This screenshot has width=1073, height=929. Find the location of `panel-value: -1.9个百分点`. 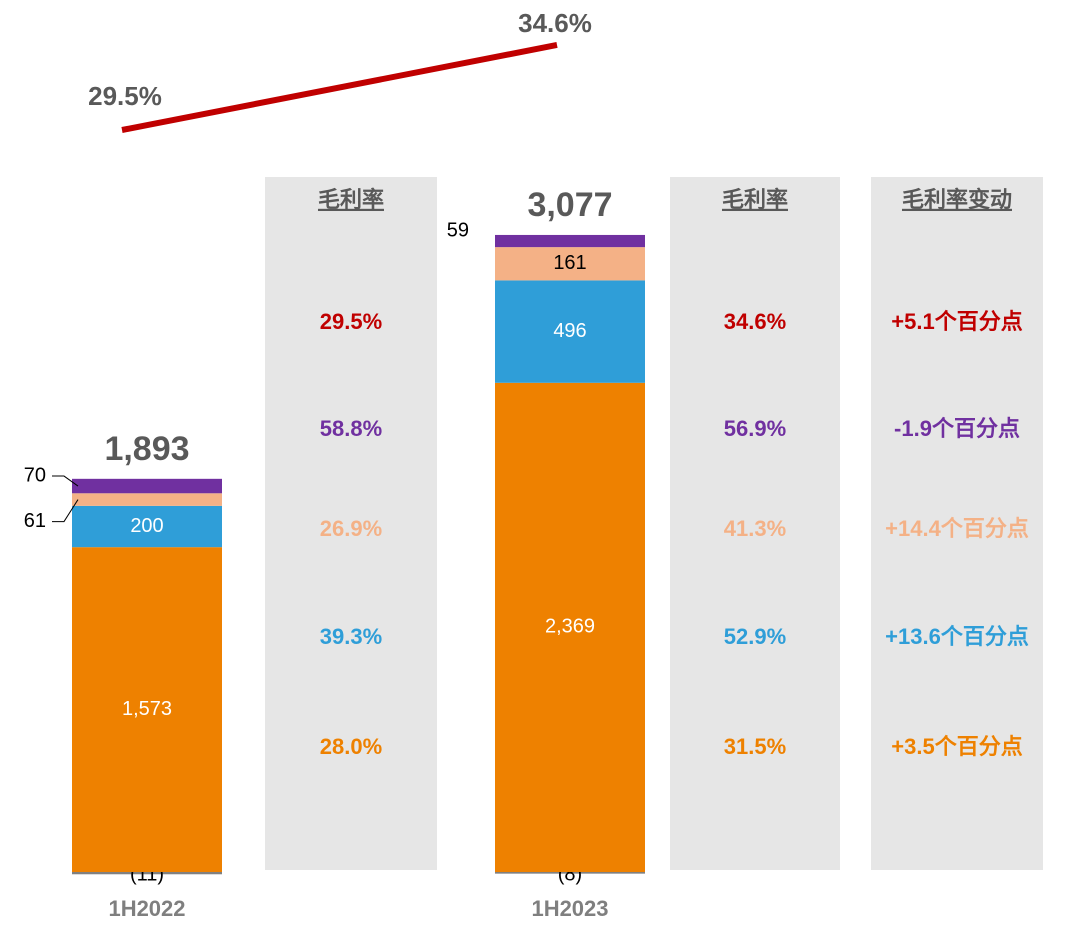

panel-value: -1.9个百分点 is located at coordinates (957, 428).